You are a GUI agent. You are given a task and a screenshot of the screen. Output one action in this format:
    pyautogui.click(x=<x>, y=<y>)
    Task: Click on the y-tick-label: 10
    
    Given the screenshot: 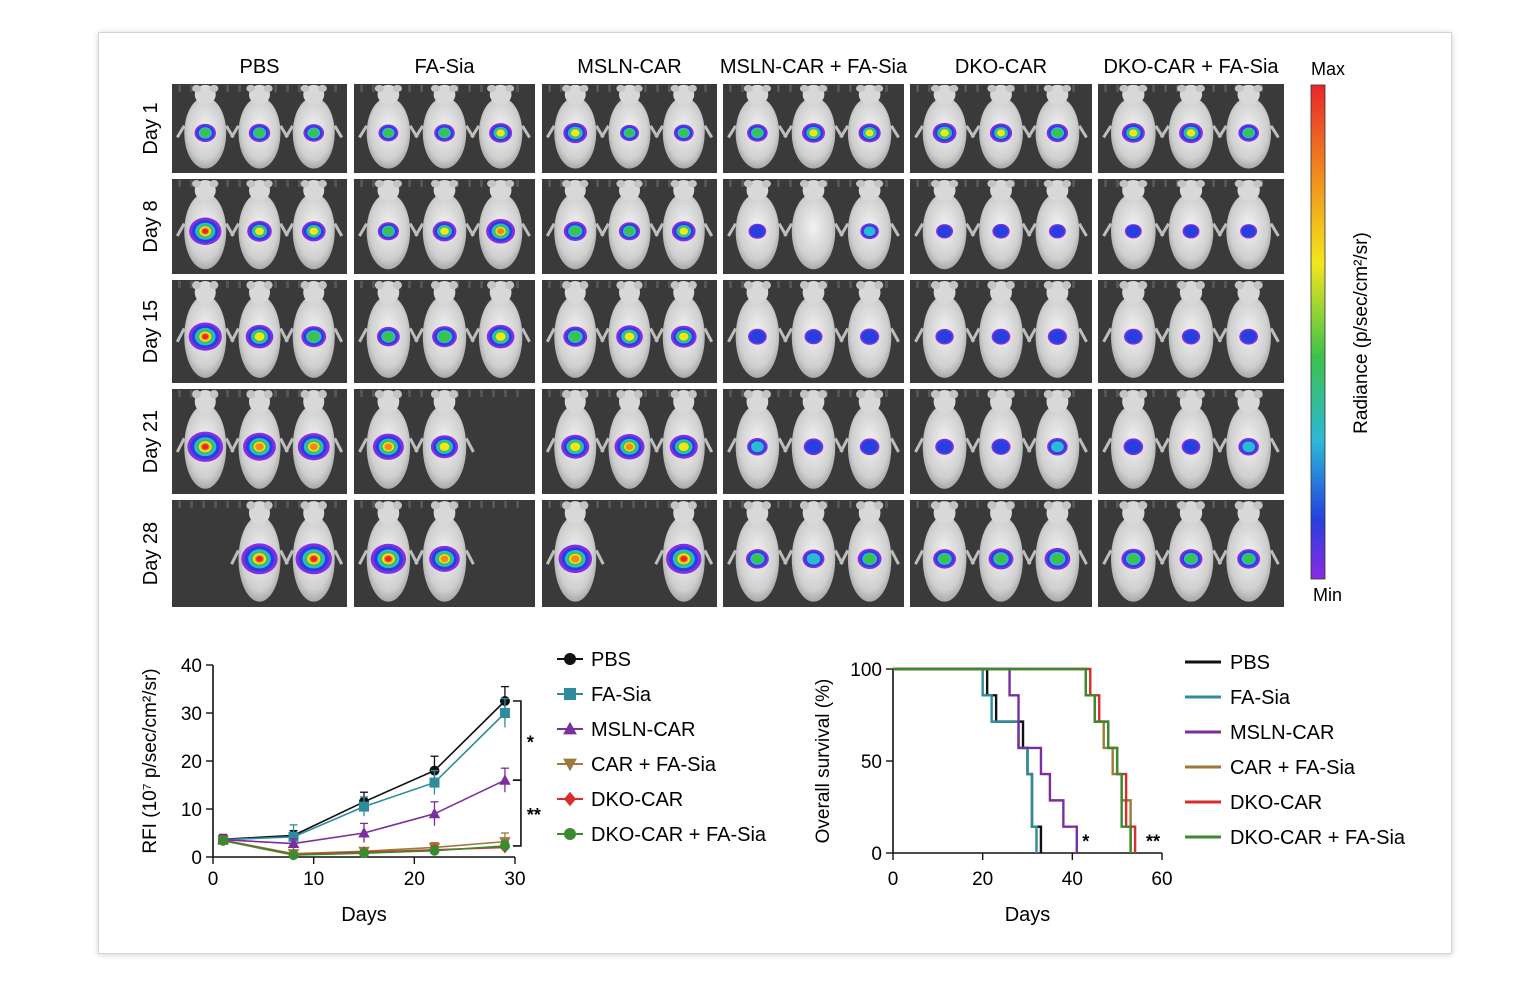 What is the action you would take?
    pyautogui.click(x=191, y=810)
    